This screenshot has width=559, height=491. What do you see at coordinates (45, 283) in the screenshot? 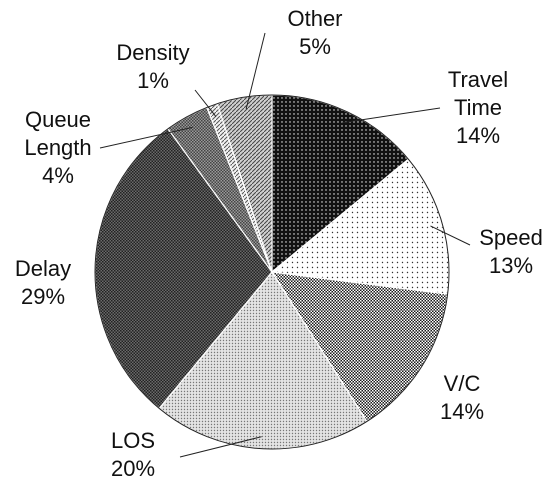
I see `slice-label: Delay 29%` at bounding box center [45, 283].